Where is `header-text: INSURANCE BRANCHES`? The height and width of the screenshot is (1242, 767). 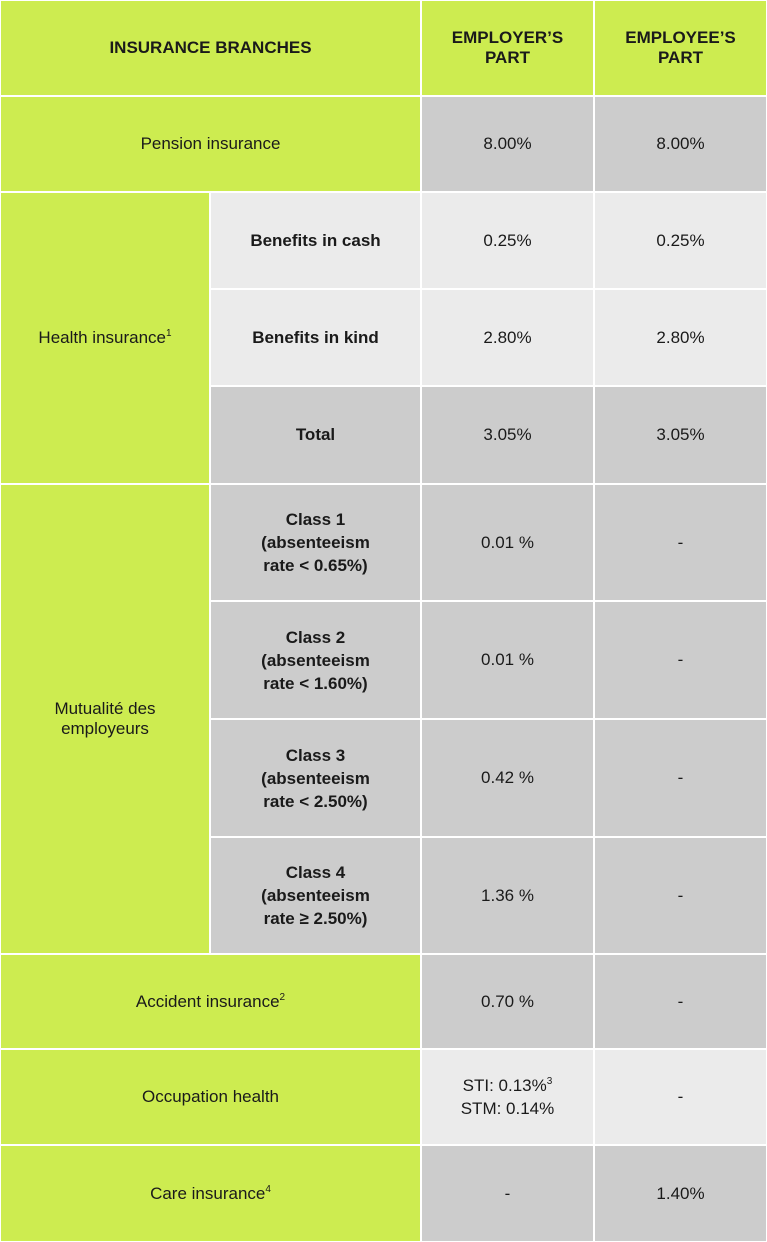
header-text: INSURANCE BRANCHES is located at coordinates (210, 47).